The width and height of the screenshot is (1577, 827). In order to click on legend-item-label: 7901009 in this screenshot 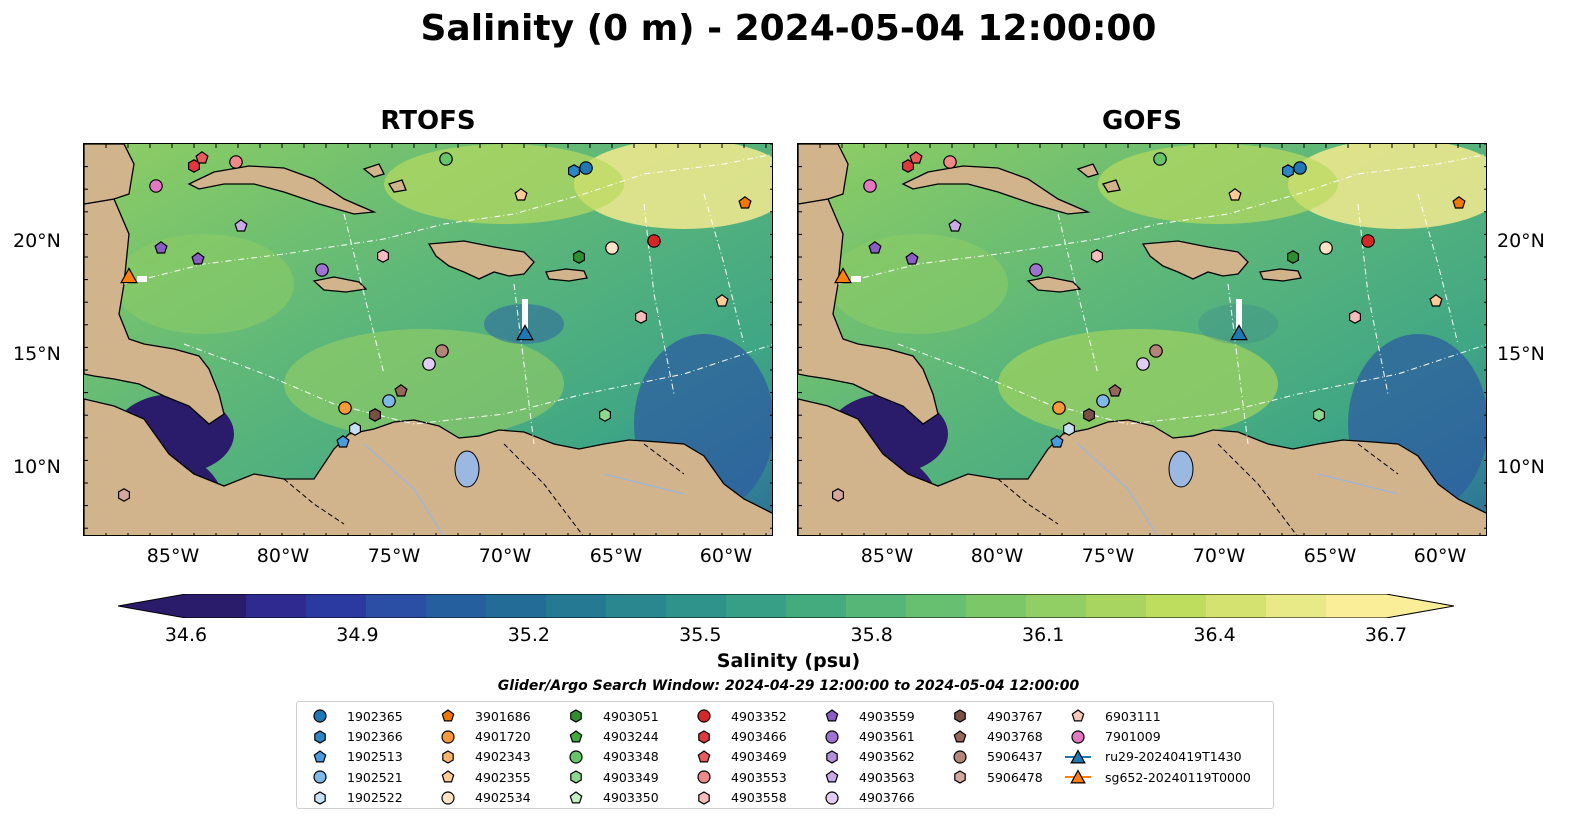, I will do `click(1133, 737)`.